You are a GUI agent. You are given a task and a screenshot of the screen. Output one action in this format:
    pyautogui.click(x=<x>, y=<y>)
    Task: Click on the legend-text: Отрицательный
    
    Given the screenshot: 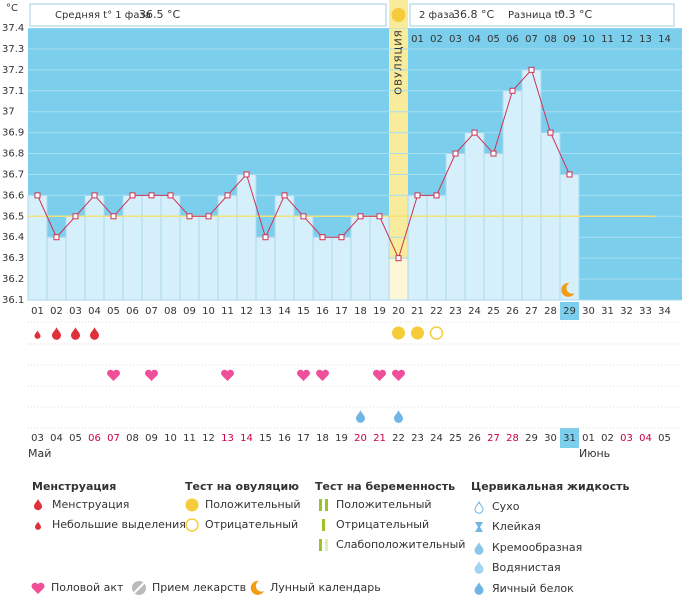 What is the action you would take?
    pyautogui.click(x=251, y=524)
    